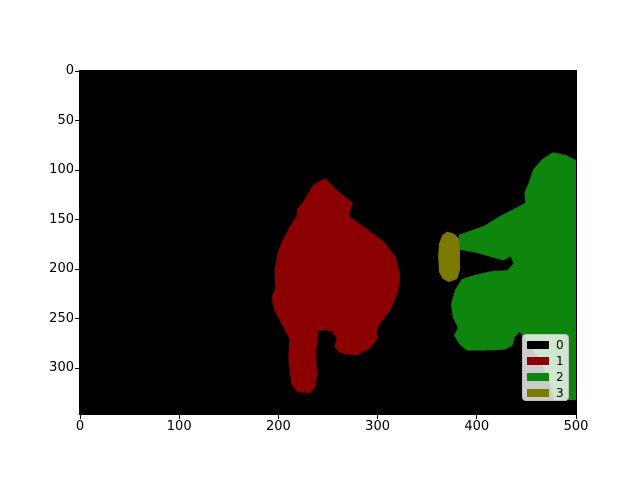 The width and height of the screenshot is (640, 480). I want to click on x-tick-label: 300, so click(378, 426).